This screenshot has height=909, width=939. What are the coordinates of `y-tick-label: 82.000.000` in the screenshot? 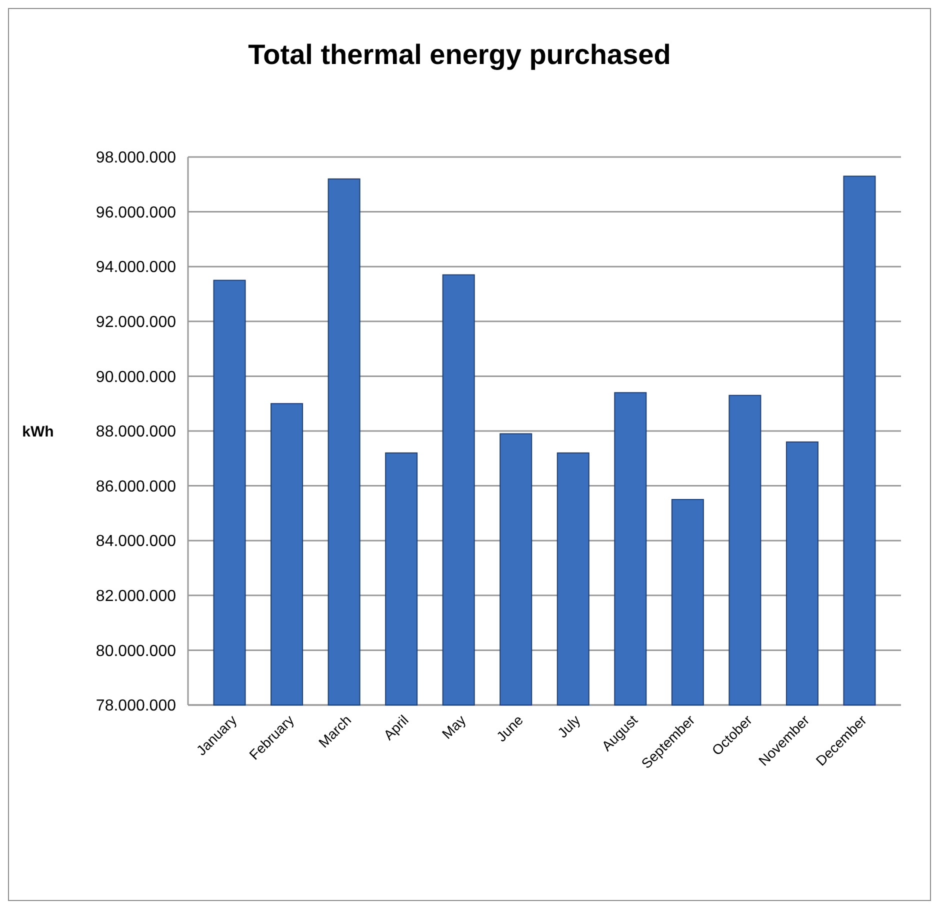 It's located at (136, 596).